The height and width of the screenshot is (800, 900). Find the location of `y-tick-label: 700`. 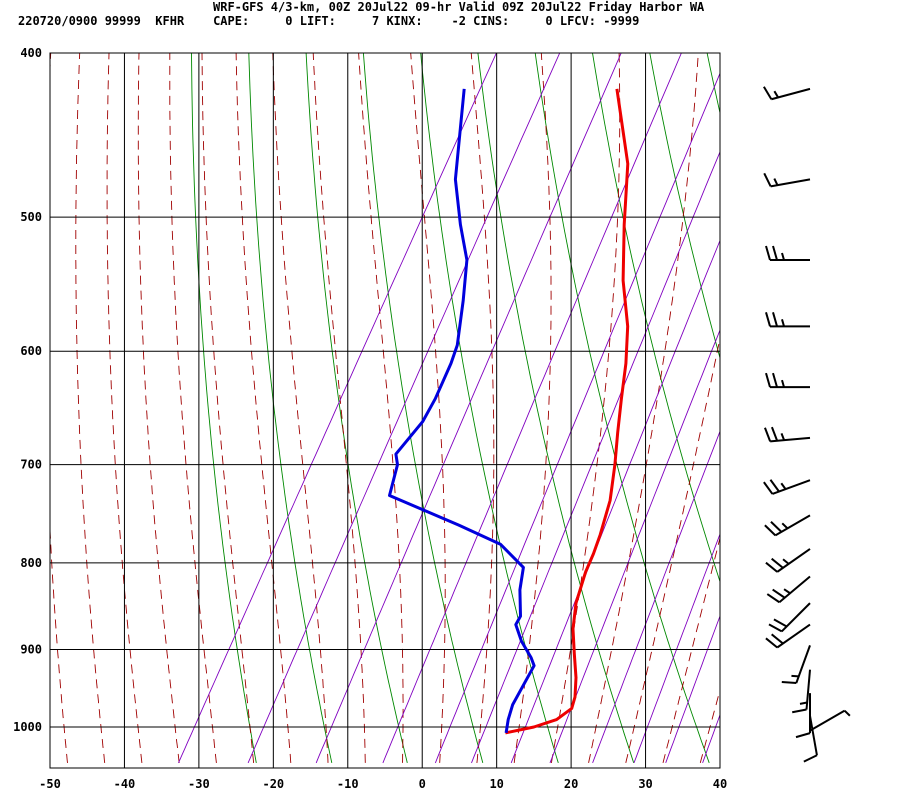

y-tick-label: 700 is located at coordinates (31, 465).